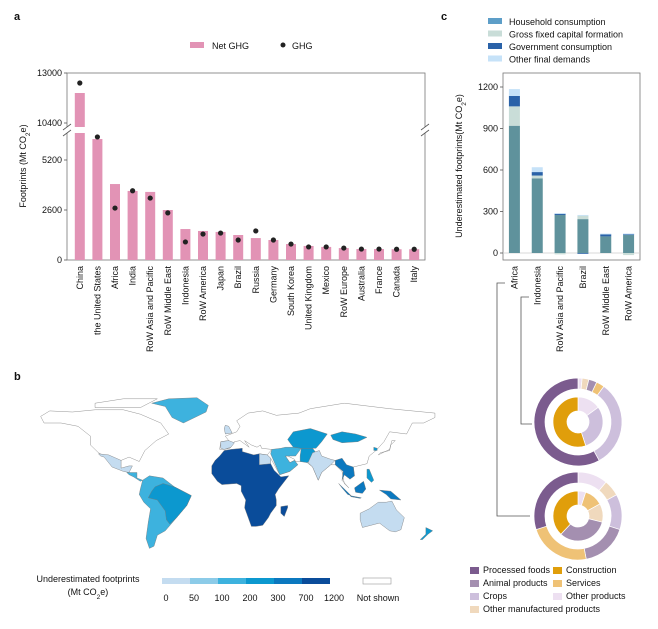  What do you see at coordinates (629, 293) in the screenshot?
I see `x-tick-label: RoW America` at bounding box center [629, 293].